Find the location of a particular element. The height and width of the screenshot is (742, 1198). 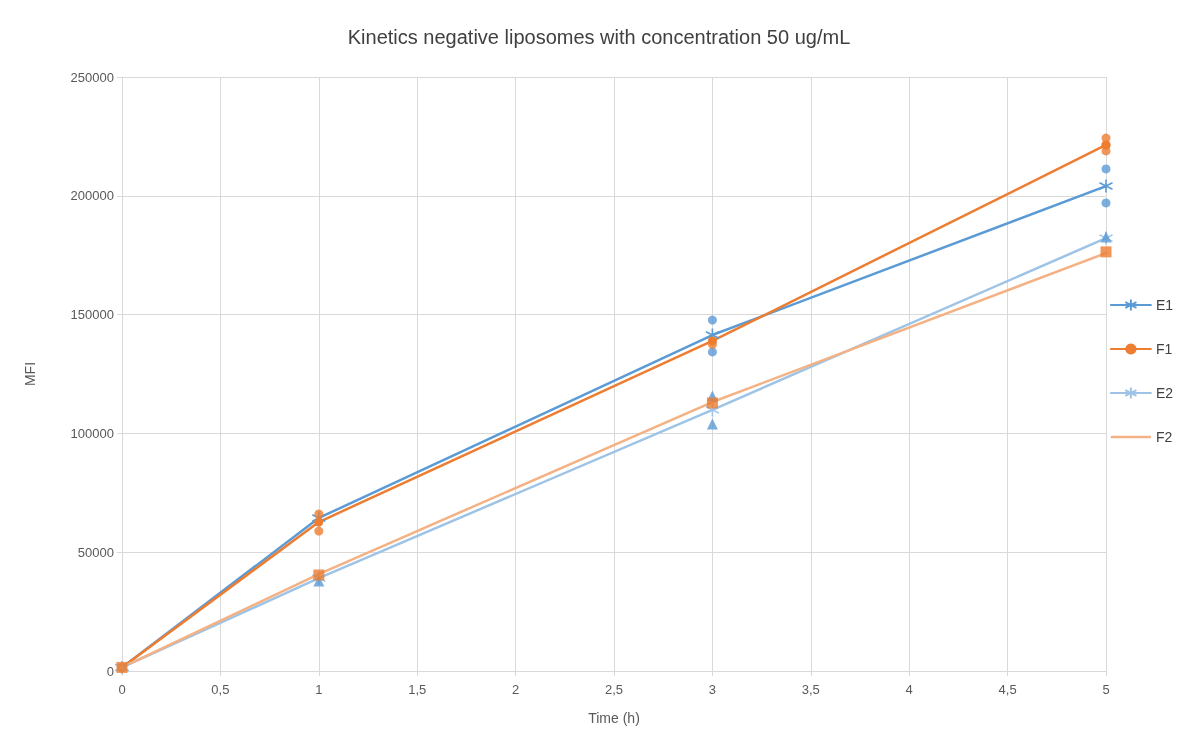

x-tick-label: 1,5 is located at coordinates (417, 689).